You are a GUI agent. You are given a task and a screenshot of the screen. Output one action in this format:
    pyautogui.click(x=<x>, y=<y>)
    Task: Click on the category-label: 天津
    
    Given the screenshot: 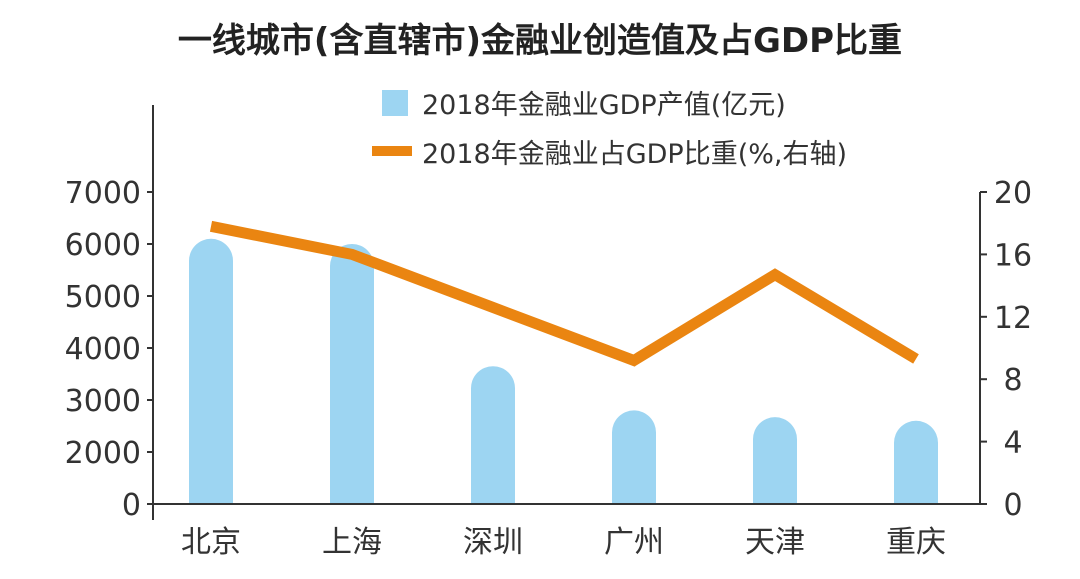 What is the action you would take?
    pyautogui.click(x=775, y=542)
    